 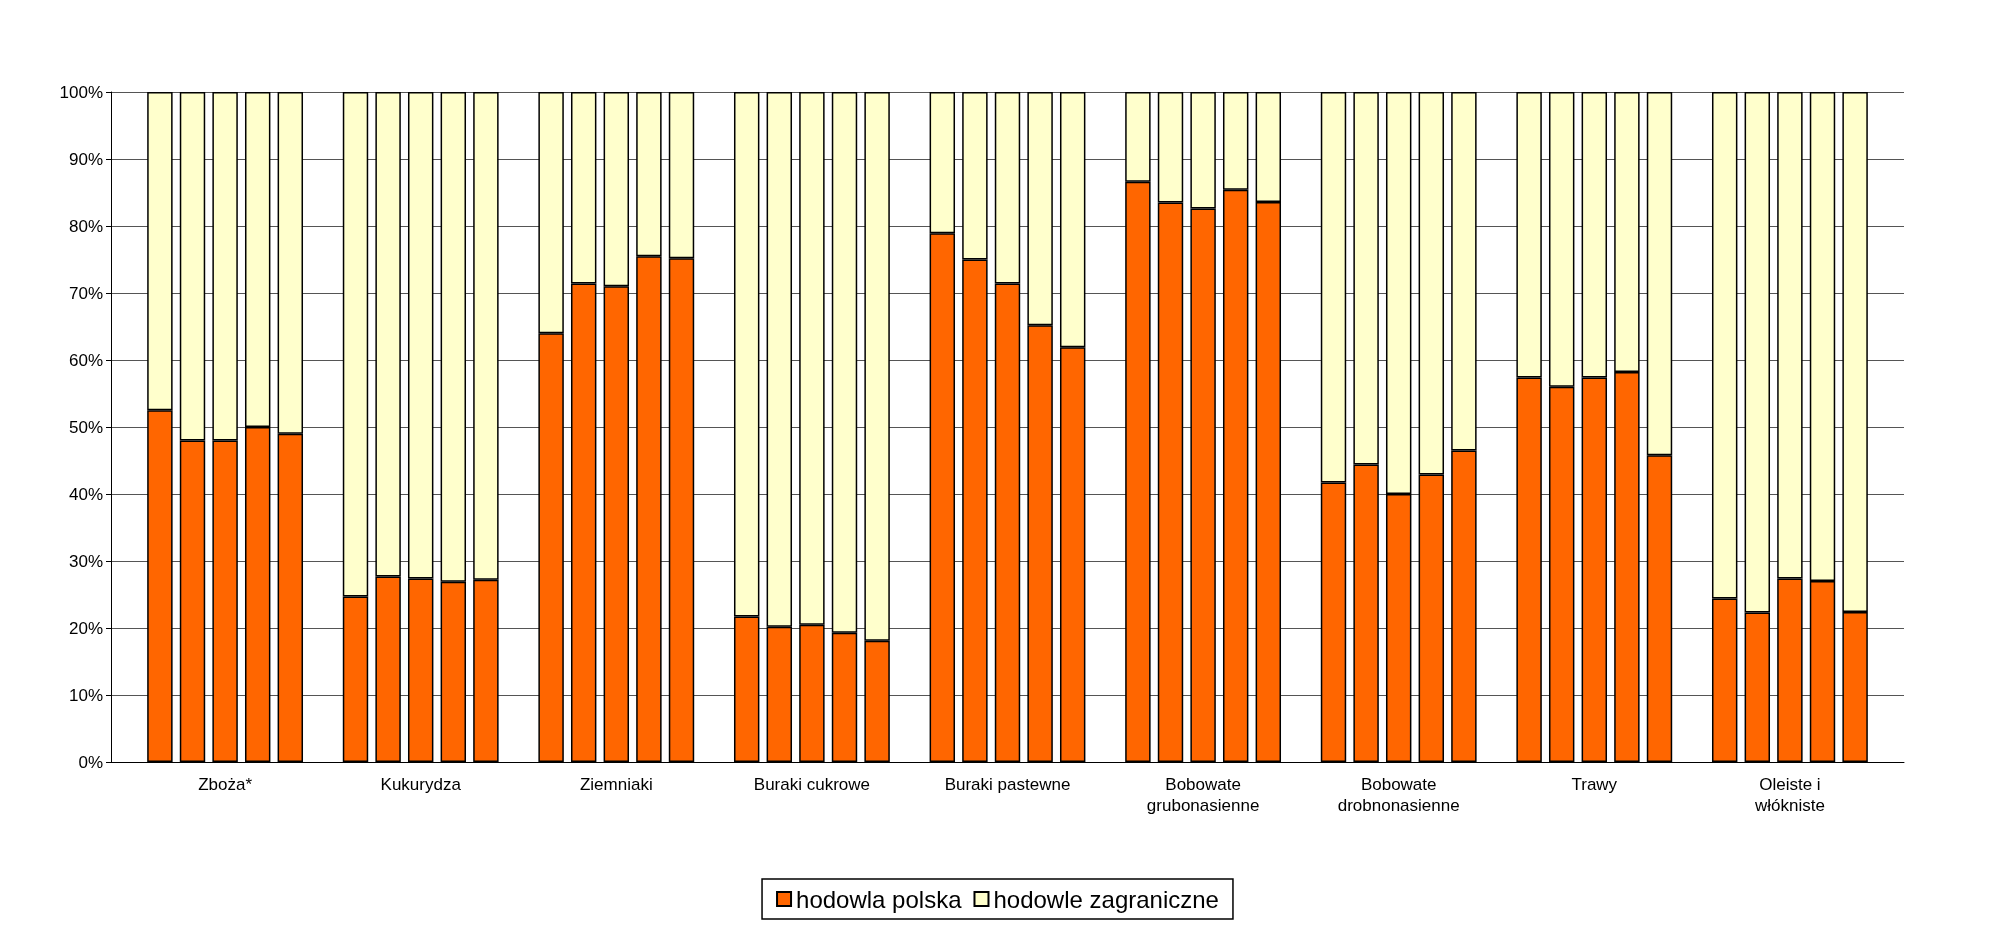 I want to click on y-tick-label: 20%, so click(x=85, y=628).